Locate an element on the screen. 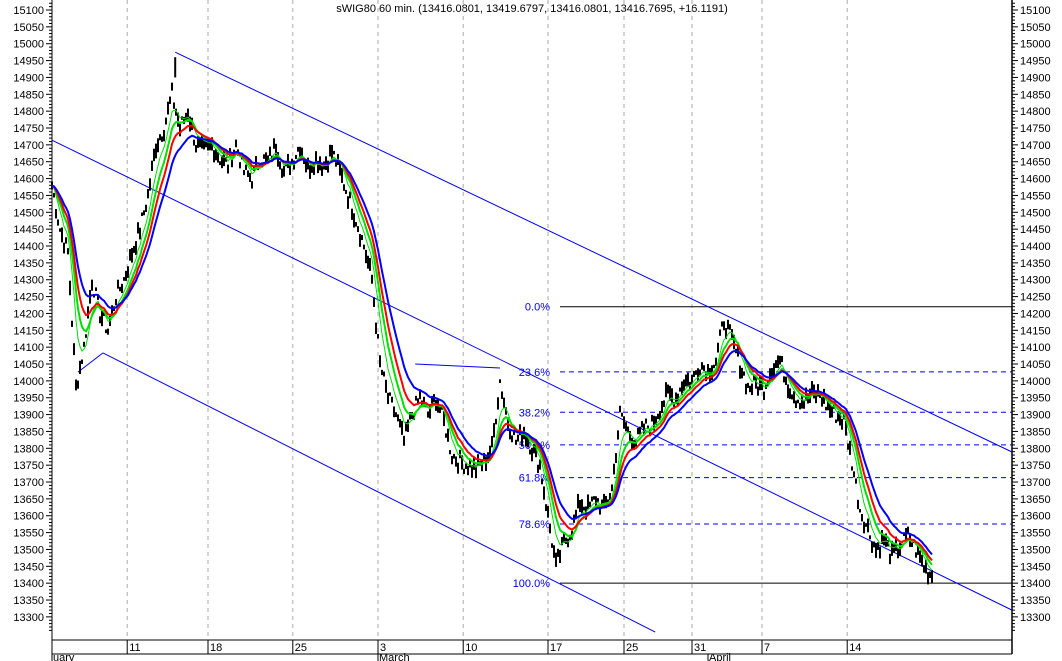 This screenshot has width=1062, height=661. y-tick-label-left: 14150 is located at coordinates (28, 331).